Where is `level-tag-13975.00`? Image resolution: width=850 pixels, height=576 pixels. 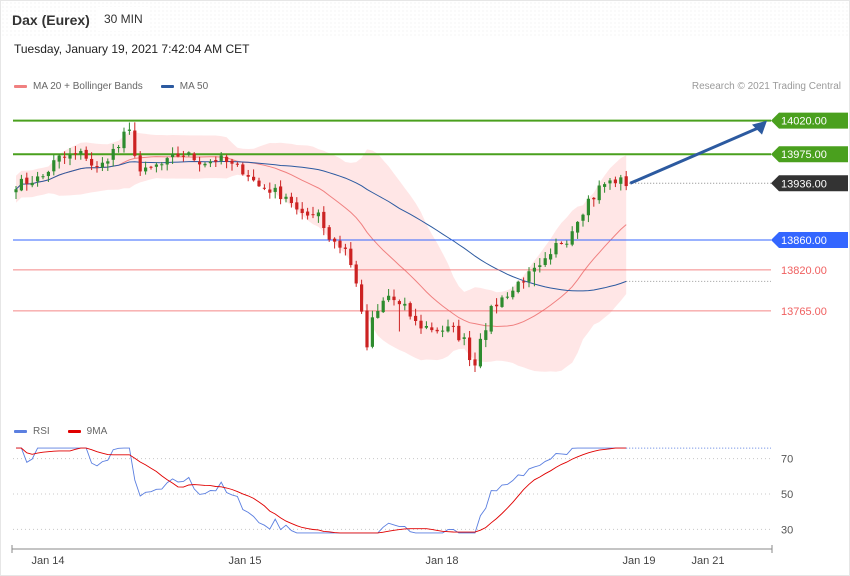
level-tag-13975.00 is located at coordinates (809, 154).